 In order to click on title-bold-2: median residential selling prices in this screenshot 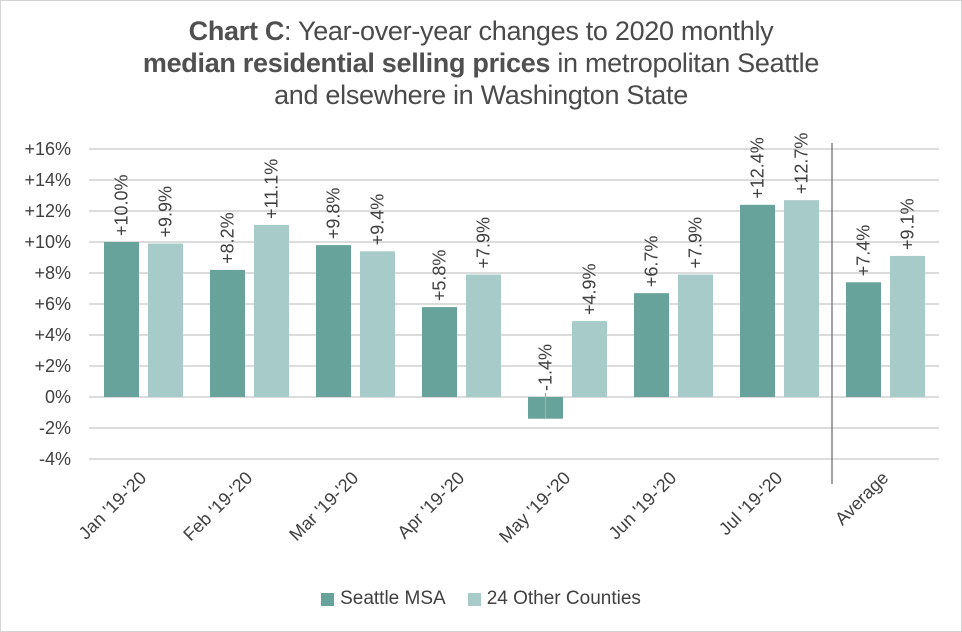, I will do `click(346, 63)`.